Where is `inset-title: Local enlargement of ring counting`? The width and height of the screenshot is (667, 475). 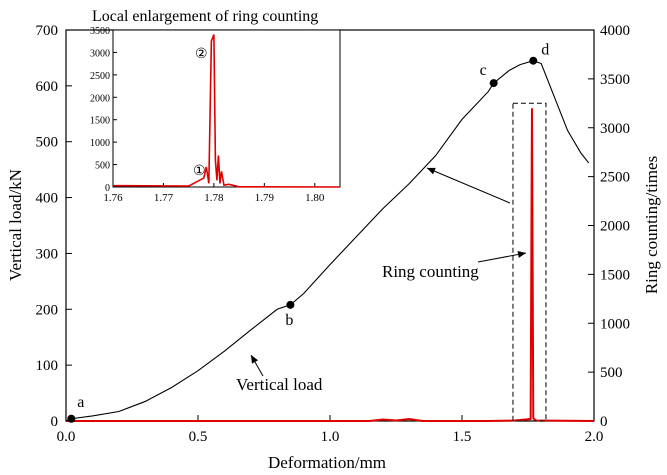 inset-title: Local enlargement of ring counting is located at coordinates (205, 16).